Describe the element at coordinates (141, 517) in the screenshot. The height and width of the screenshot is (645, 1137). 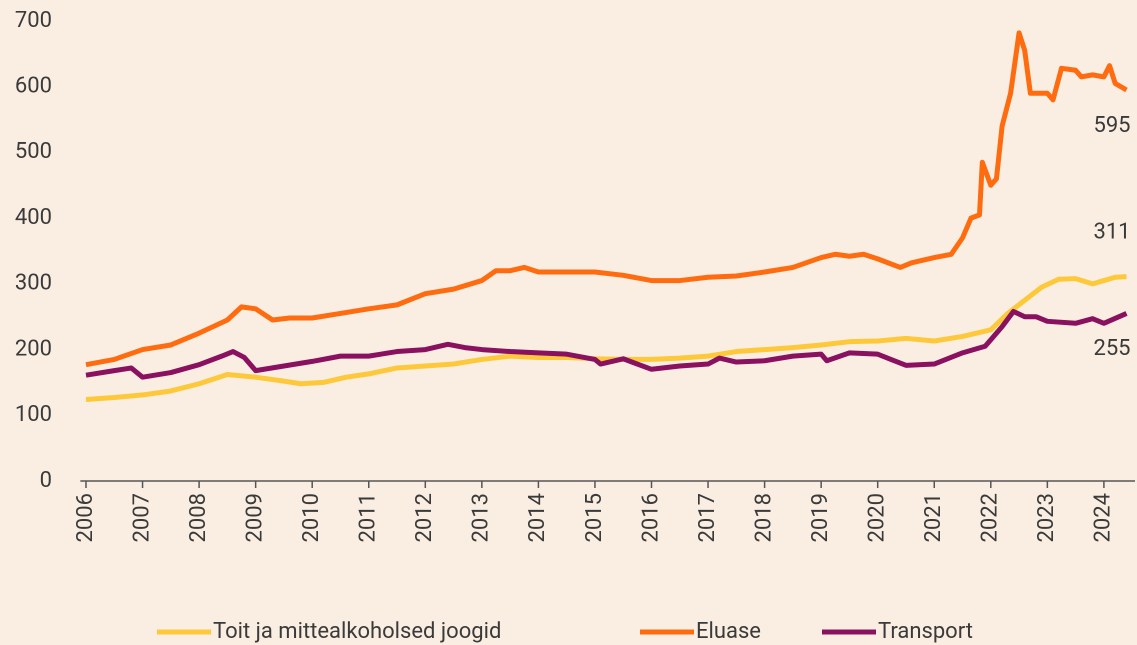
I see `x-tick-label: 2007` at that location.